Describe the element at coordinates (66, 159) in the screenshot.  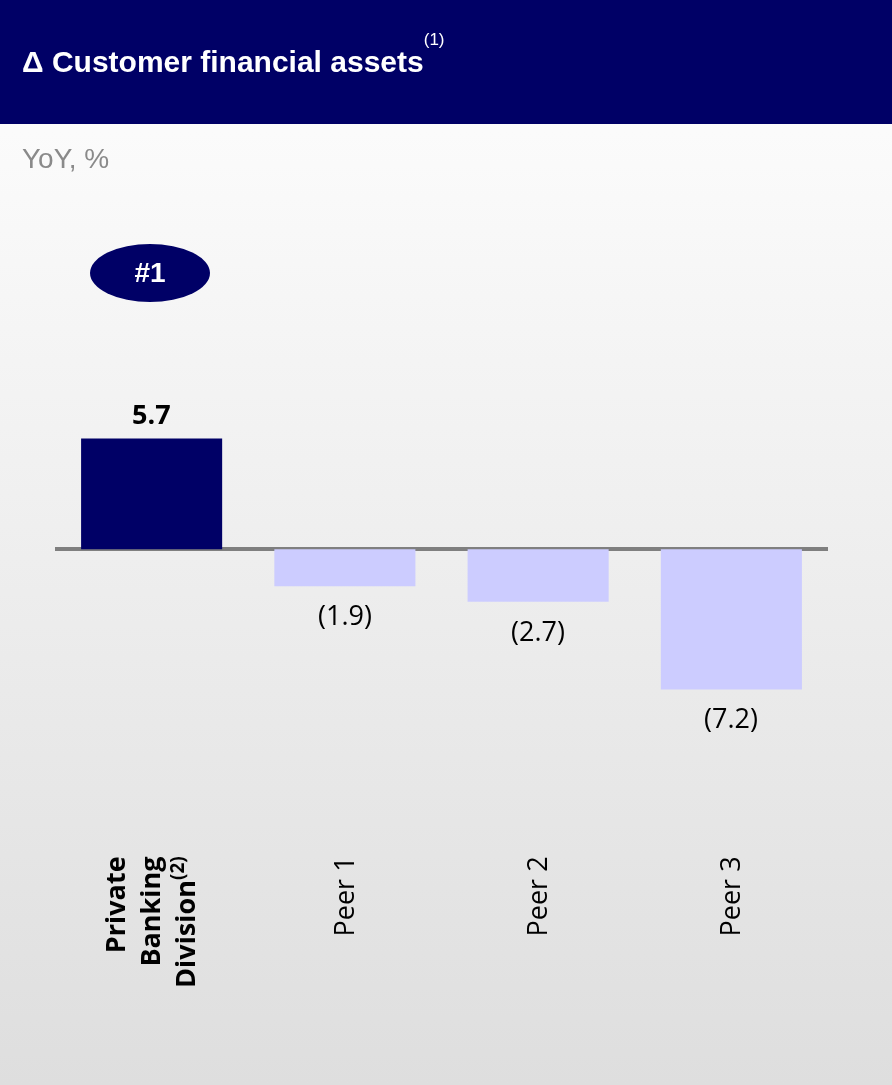
I see `chart-subtitle: YoY, %` at that location.